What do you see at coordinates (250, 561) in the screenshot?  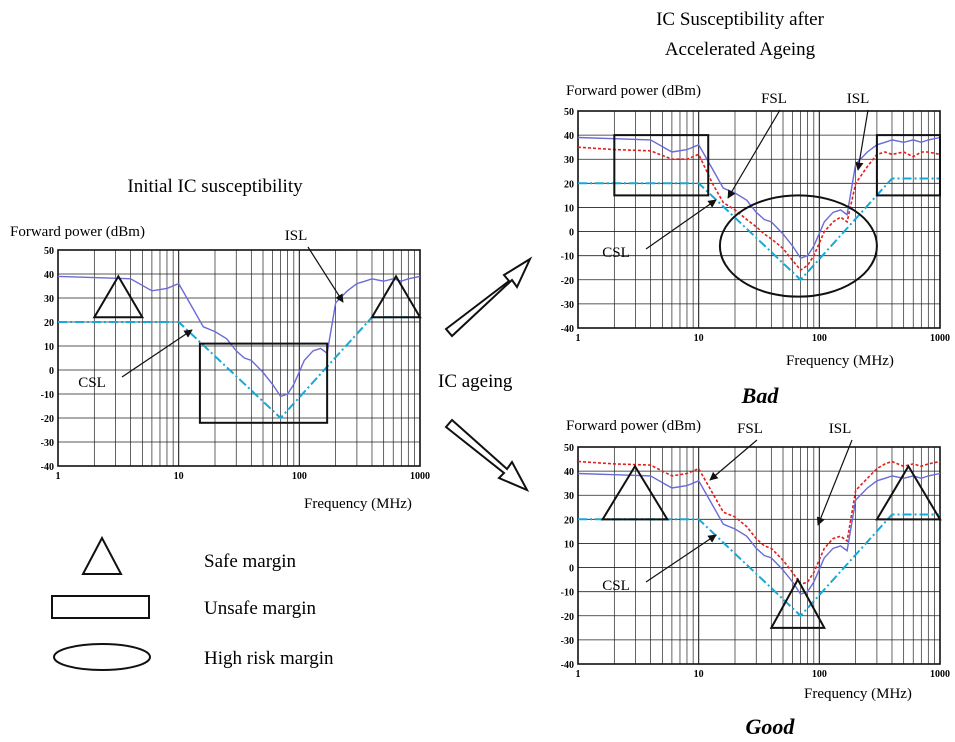 I see `legend-label-triangle: Safe margin` at bounding box center [250, 561].